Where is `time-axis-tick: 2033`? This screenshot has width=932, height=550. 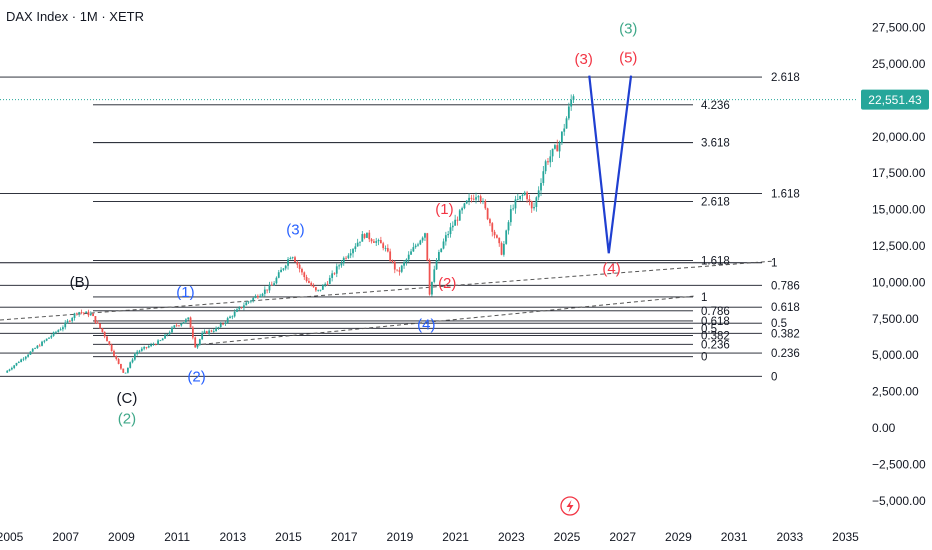
time-axis-tick: 2033 is located at coordinates (789, 537).